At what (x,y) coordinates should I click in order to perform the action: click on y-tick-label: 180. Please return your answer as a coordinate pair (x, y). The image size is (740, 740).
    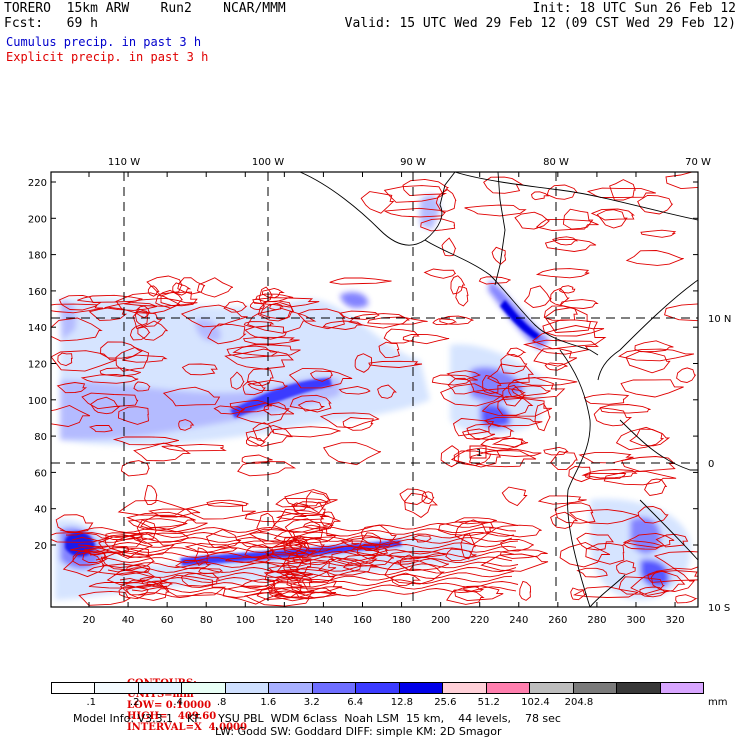
    Looking at the image, I should click on (37, 256).